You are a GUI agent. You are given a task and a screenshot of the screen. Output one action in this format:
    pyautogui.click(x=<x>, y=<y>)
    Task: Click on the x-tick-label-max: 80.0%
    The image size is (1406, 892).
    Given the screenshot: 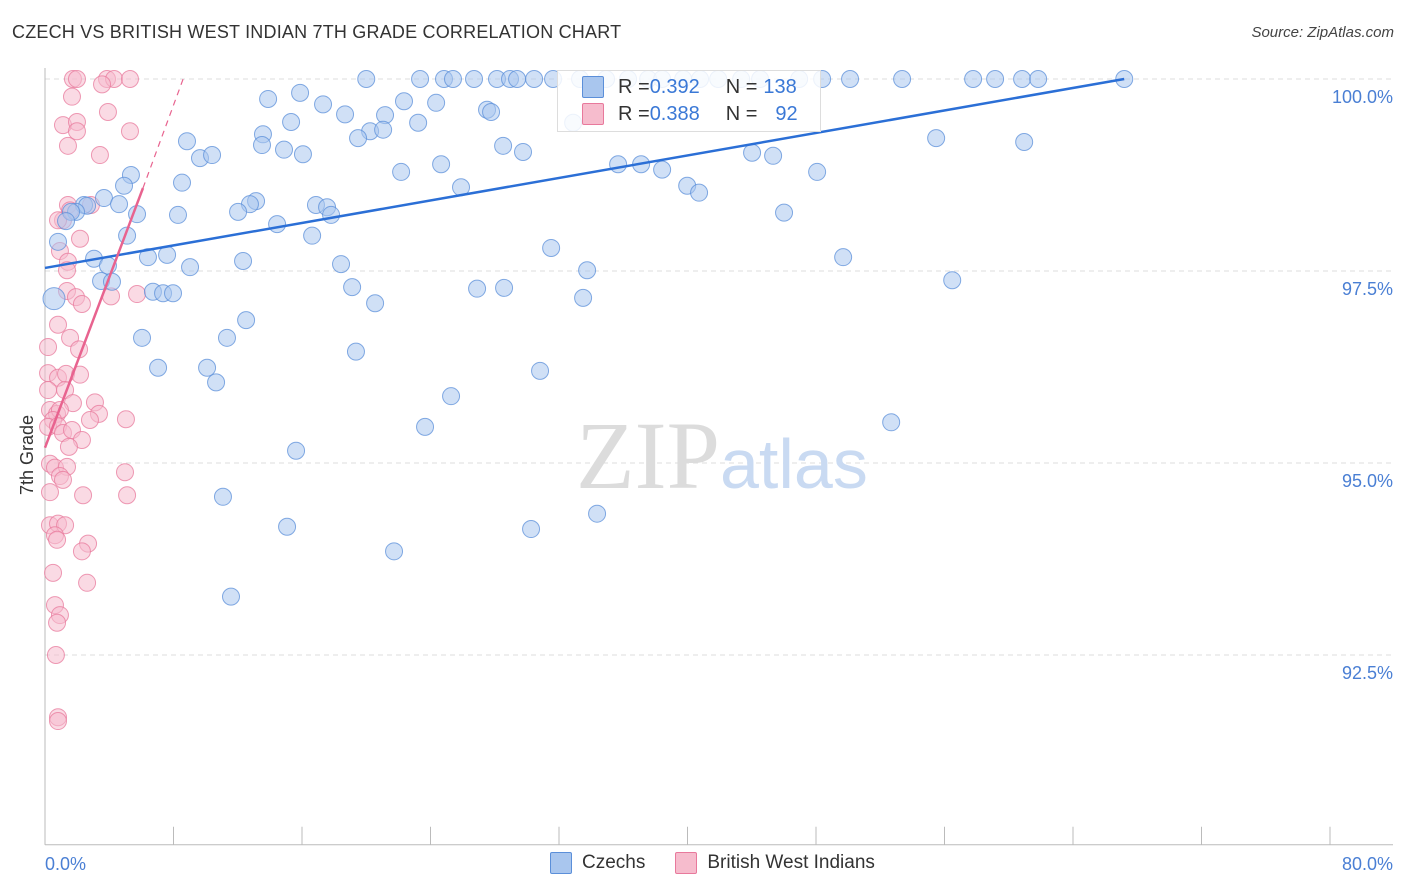 What is the action you would take?
    pyautogui.click(x=1367, y=864)
    